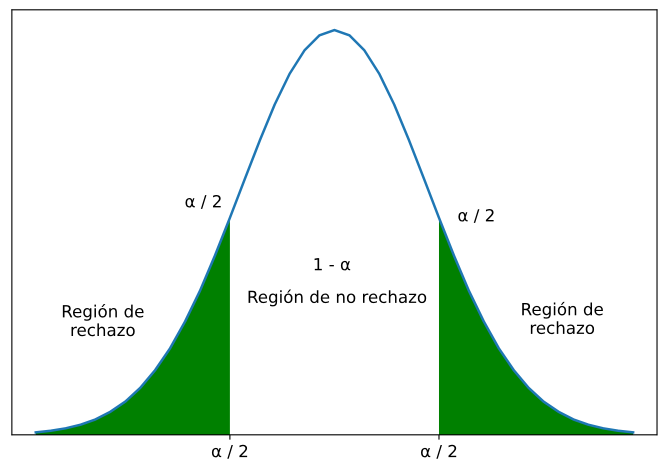  Describe the element at coordinates (337, 298) in the screenshot. I see `annotation: Región de no rechazo` at that location.